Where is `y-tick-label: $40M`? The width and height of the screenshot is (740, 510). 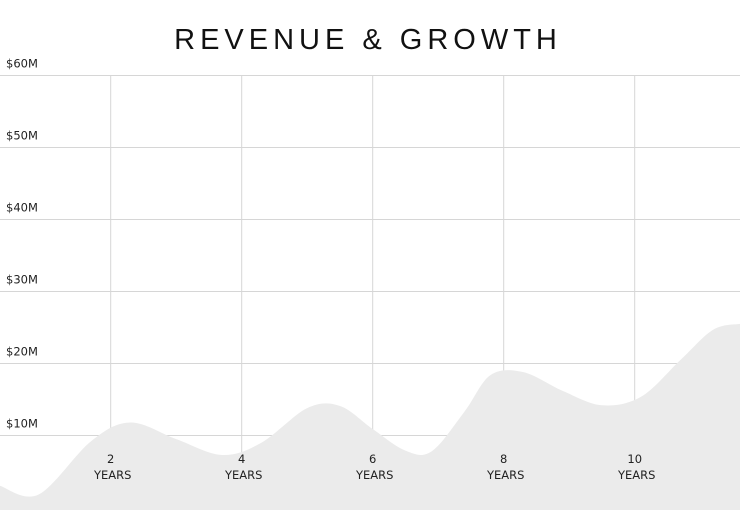
y-tick-label: $40M is located at coordinates (22, 208).